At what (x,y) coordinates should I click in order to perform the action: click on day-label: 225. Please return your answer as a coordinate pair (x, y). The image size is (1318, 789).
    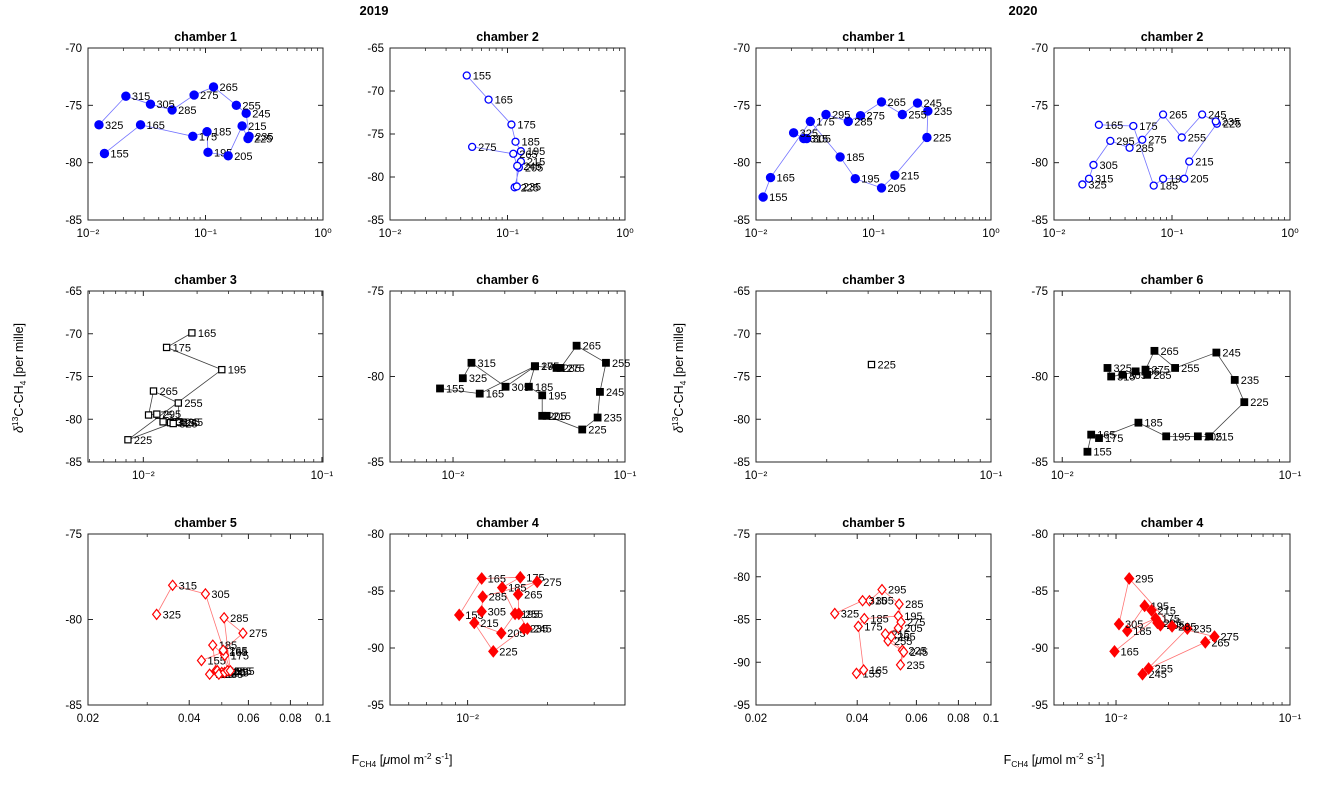
    Looking at the image, I should click on (263, 140).